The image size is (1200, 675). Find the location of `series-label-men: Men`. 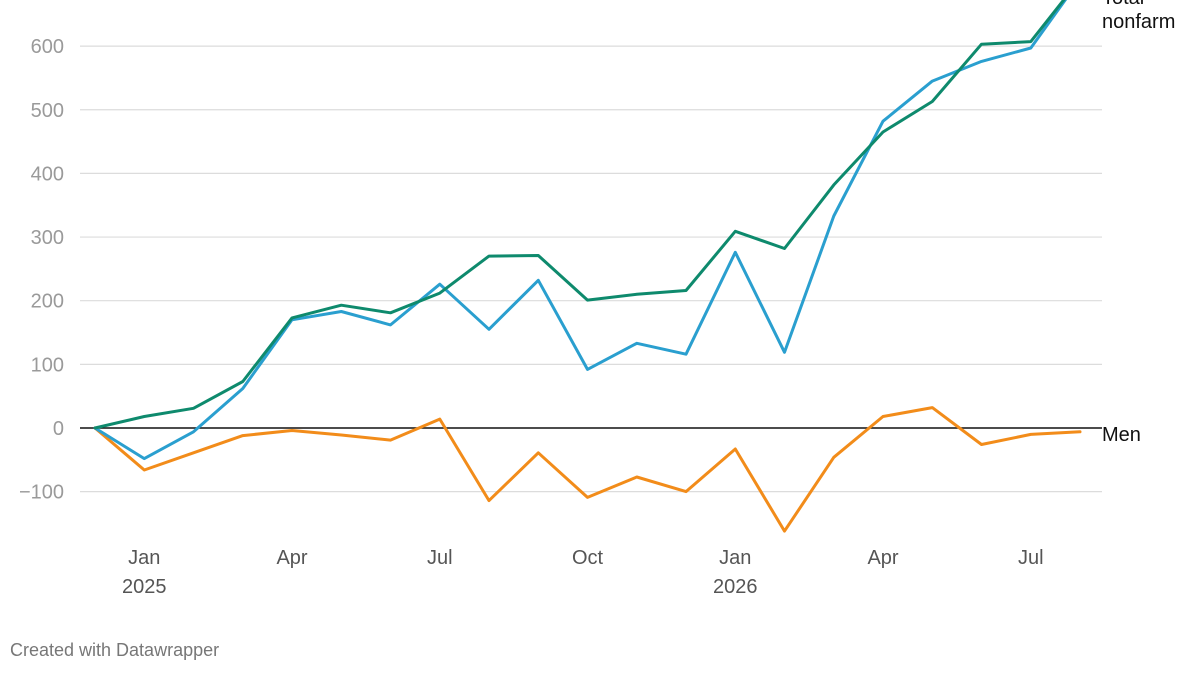

series-label-men: Men is located at coordinates (1121, 435).